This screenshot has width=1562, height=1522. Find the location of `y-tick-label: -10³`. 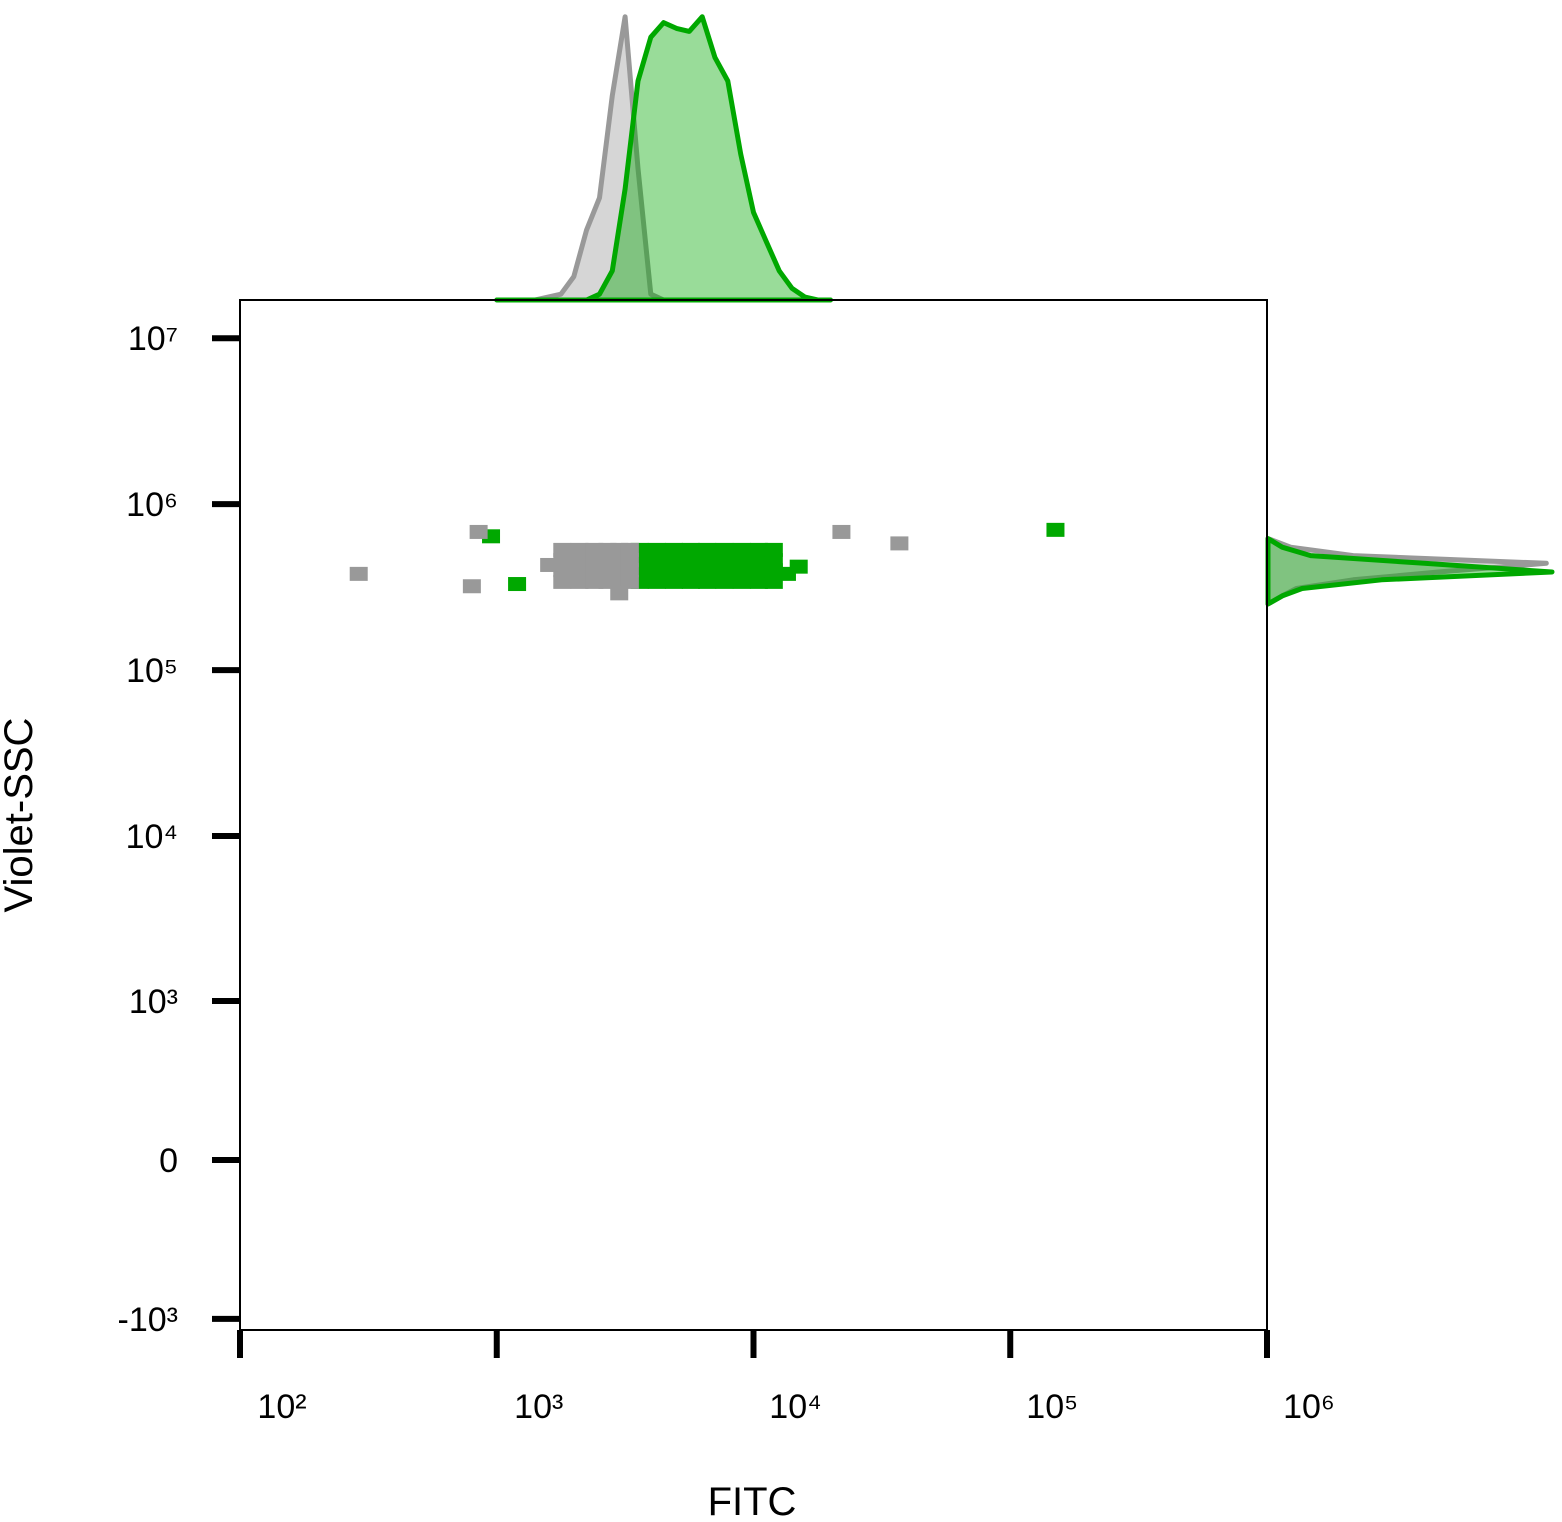

y-tick-label: -10³ is located at coordinates (148, 1320).